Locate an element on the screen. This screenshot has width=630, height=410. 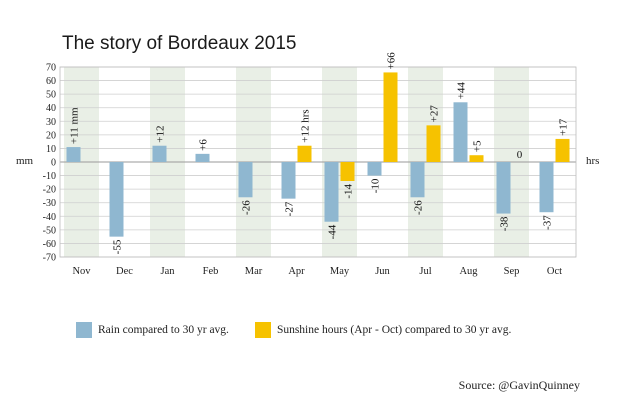
y-tick-label: 10 is located at coordinates (51, 149).